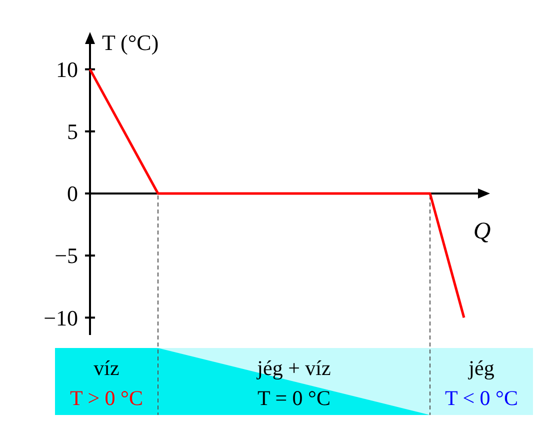 The height and width of the screenshot is (431, 541). What do you see at coordinates (293, 368) in the screenshot?
I see `text: jég + víz` at bounding box center [293, 368].